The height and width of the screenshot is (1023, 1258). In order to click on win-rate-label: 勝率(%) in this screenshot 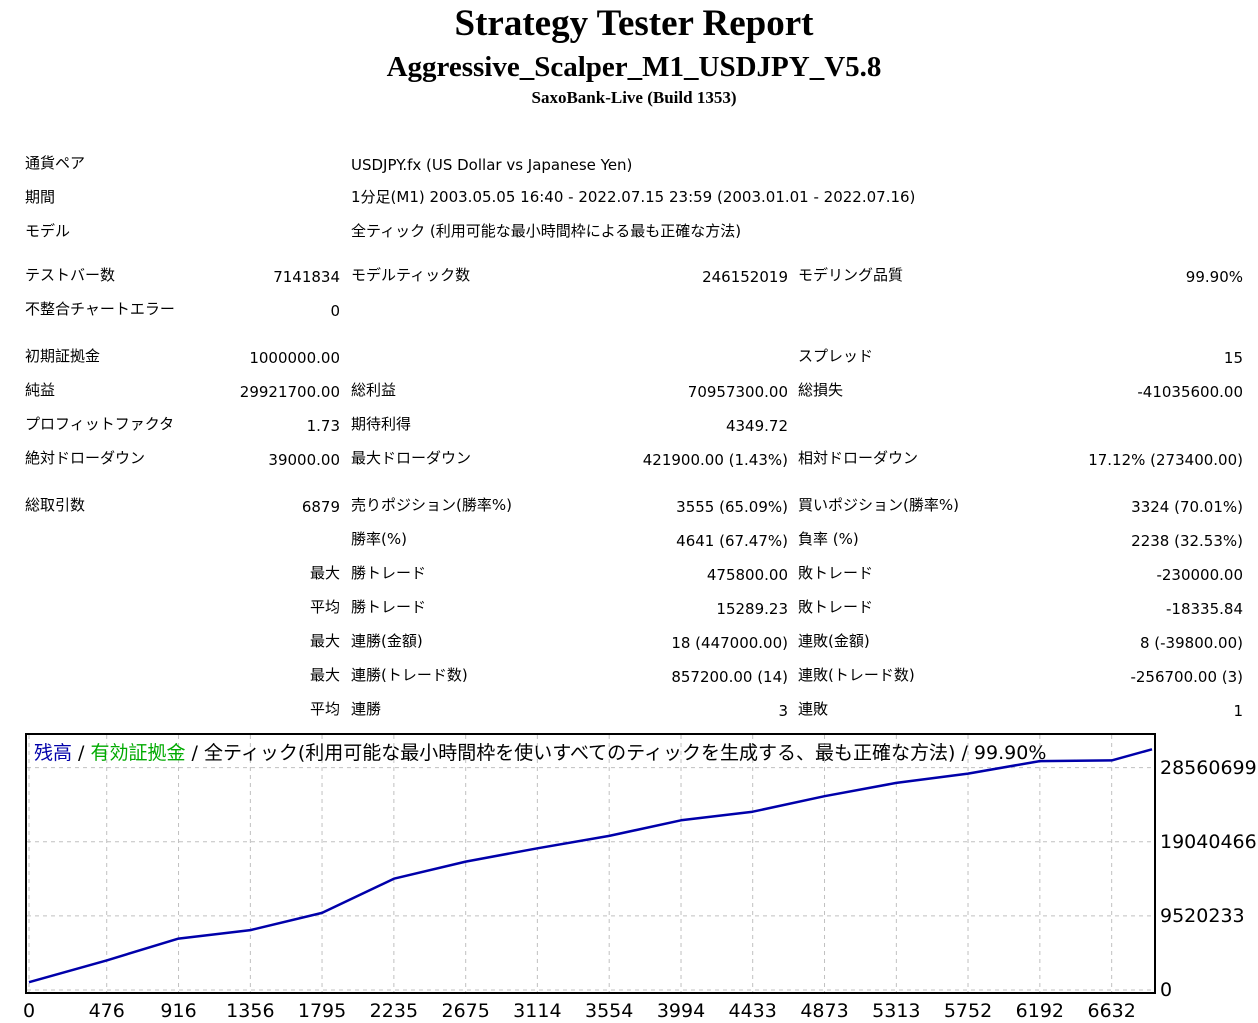, I will do `click(379, 539)`.